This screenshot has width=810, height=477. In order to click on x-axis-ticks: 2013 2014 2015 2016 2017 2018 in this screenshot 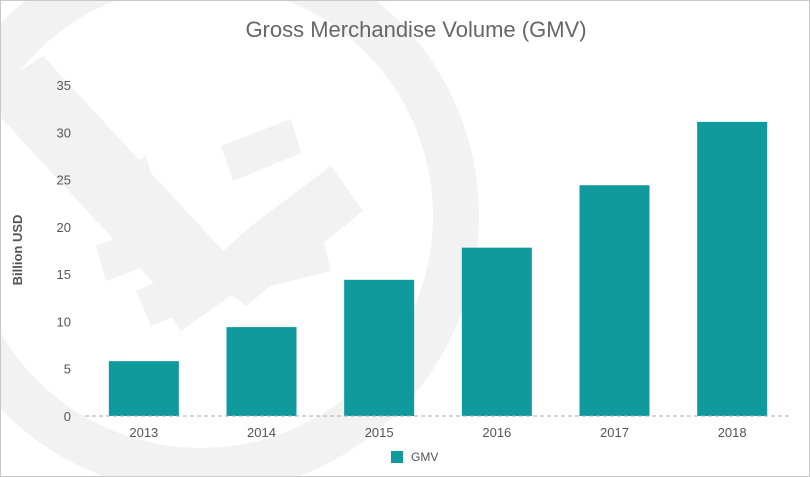, I will do `click(437, 432)`.